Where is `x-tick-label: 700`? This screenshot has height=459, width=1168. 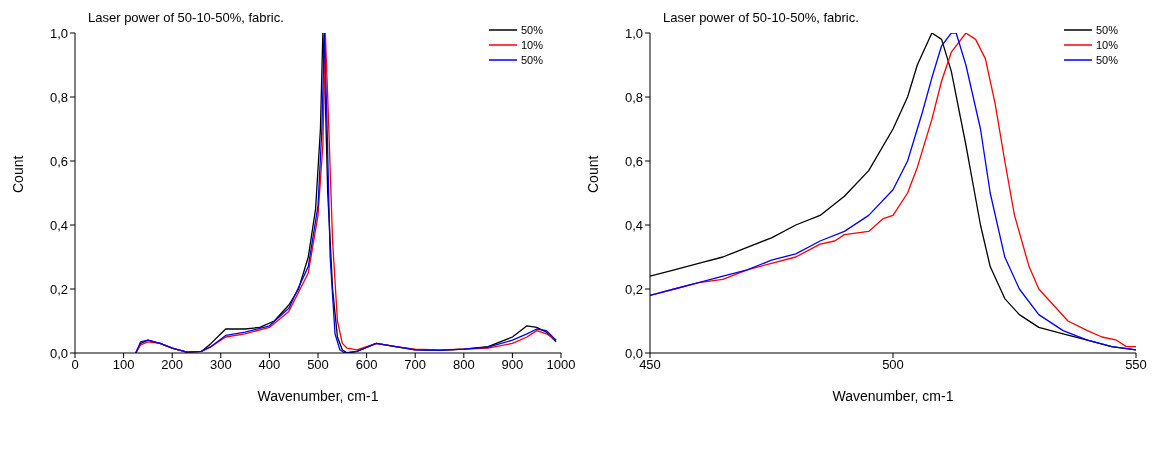 x-tick-label: 700 is located at coordinates (415, 365).